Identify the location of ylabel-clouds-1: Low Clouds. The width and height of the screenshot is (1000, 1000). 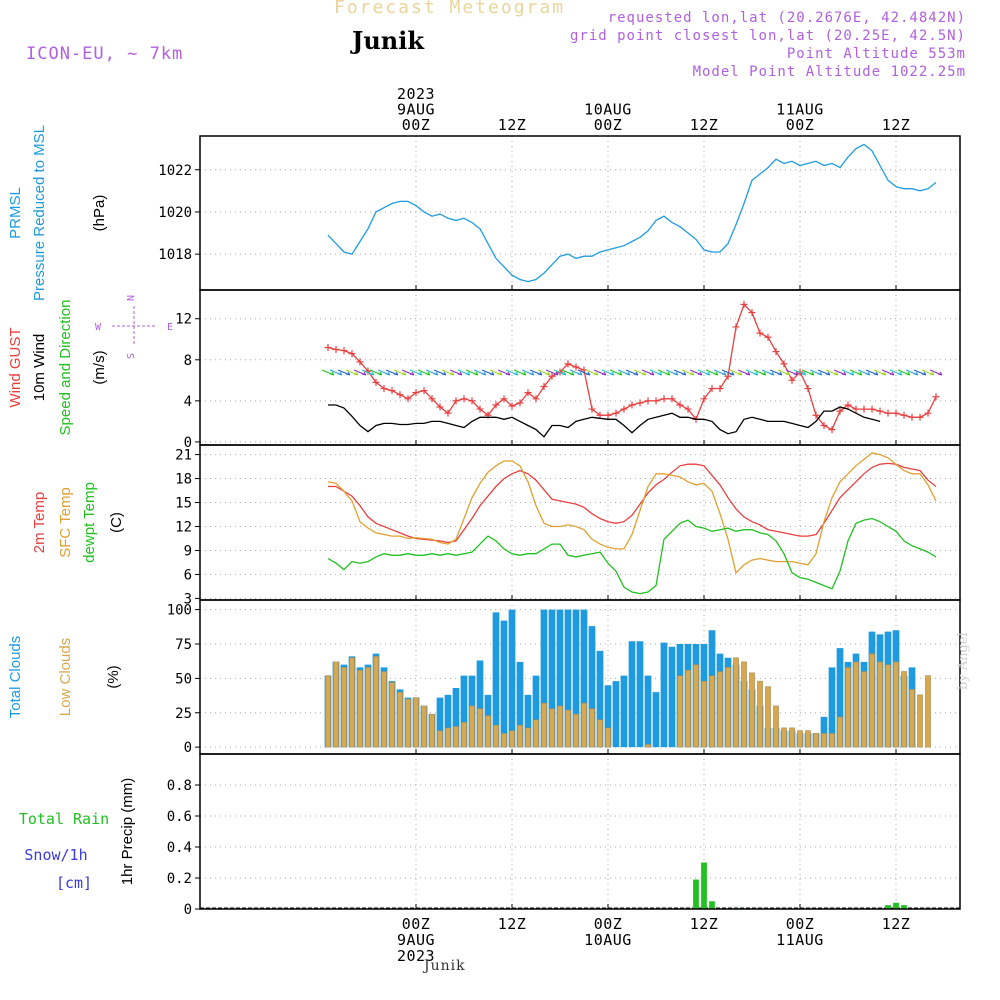
(65, 677).